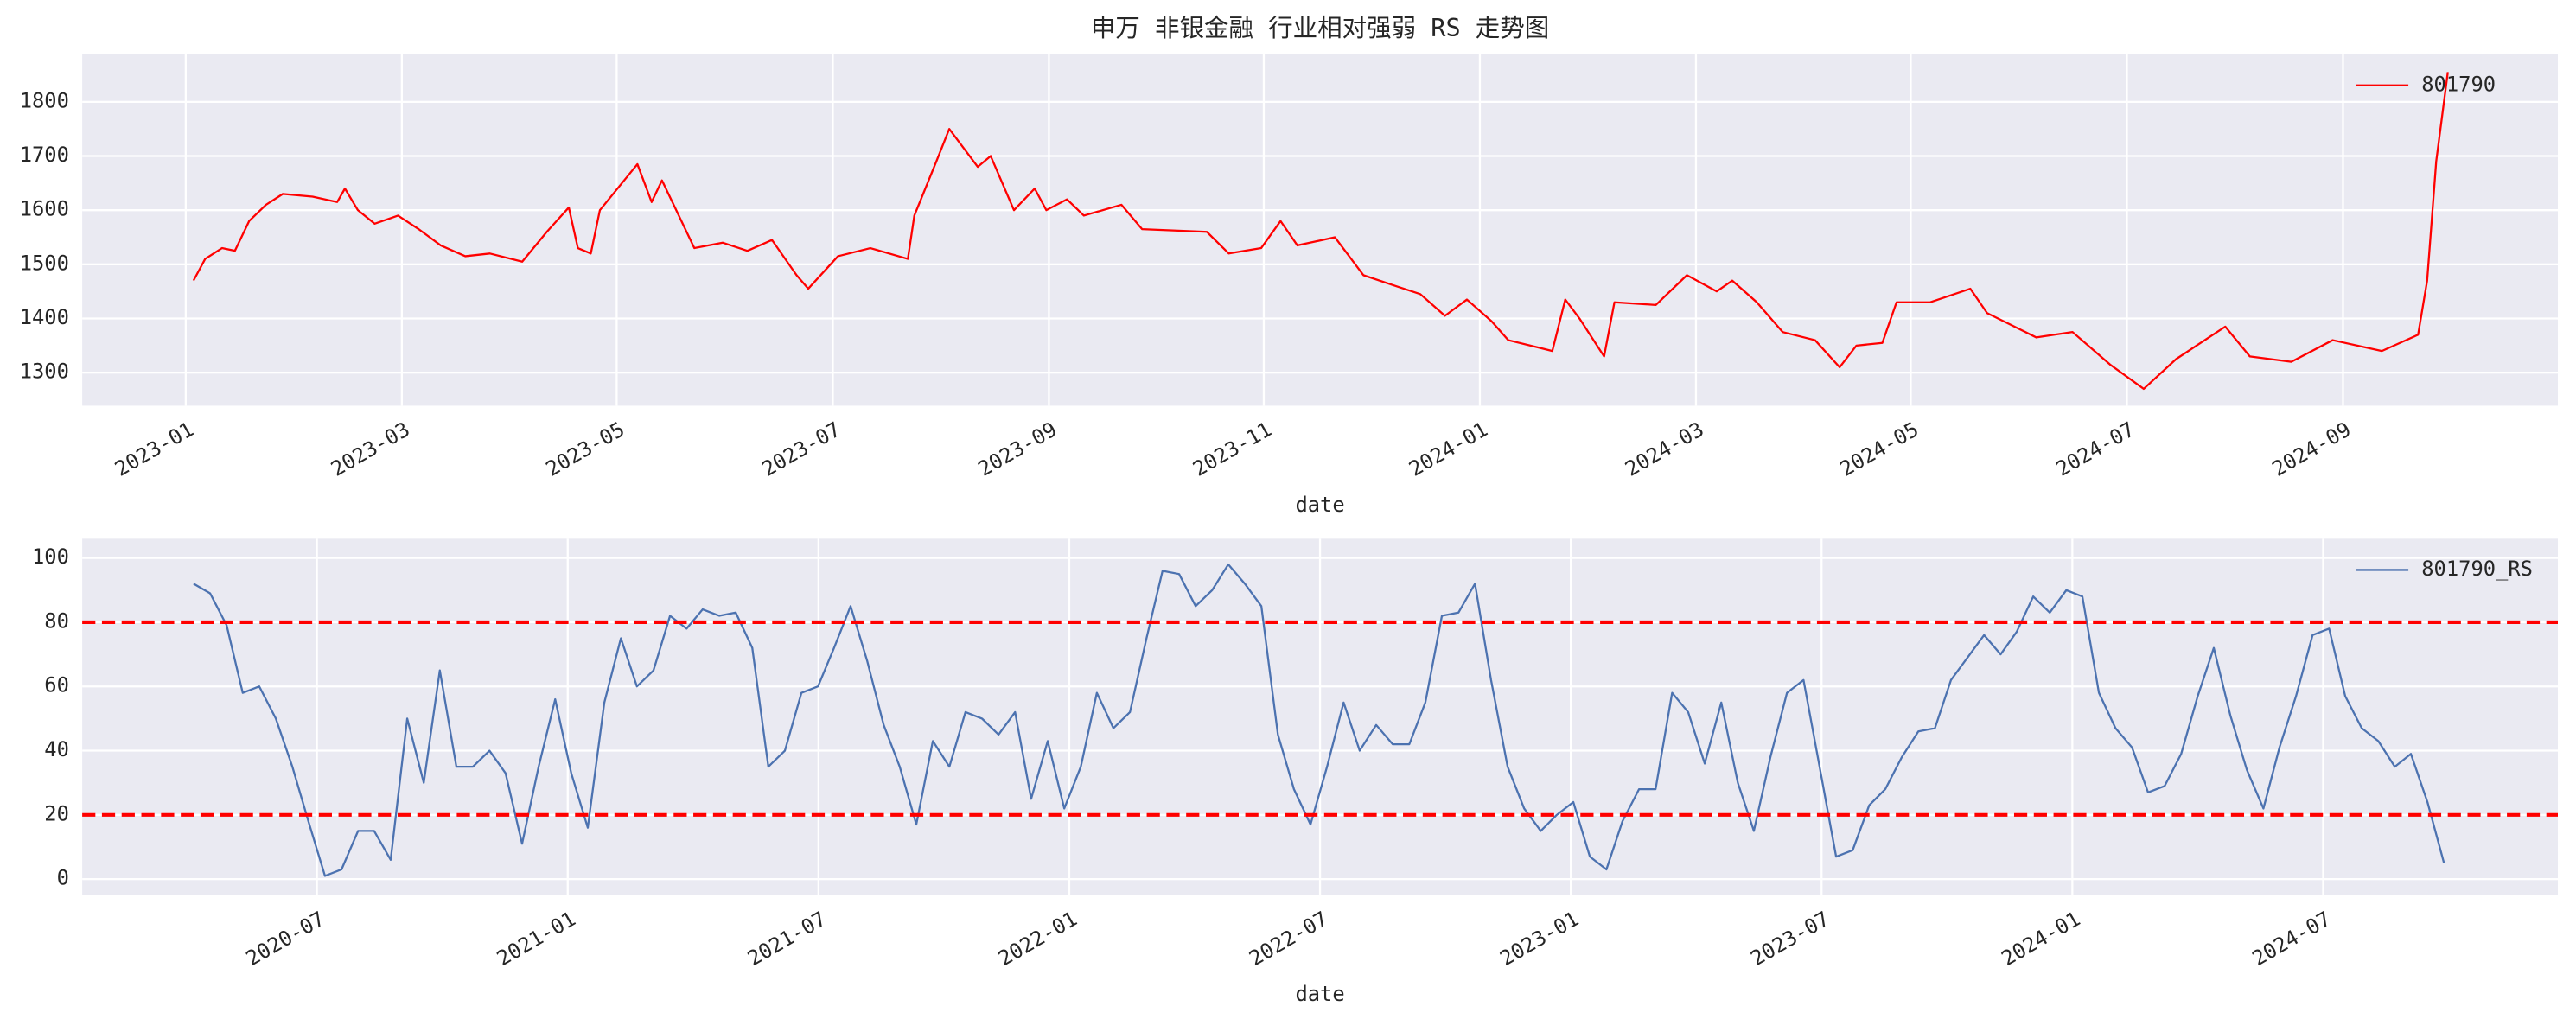 This screenshot has width=2576, height=1019. What do you see at coordinates (44, 100) in the screenshot?
I see `y-tick-label: 1800` at bounding box center [44, 100].